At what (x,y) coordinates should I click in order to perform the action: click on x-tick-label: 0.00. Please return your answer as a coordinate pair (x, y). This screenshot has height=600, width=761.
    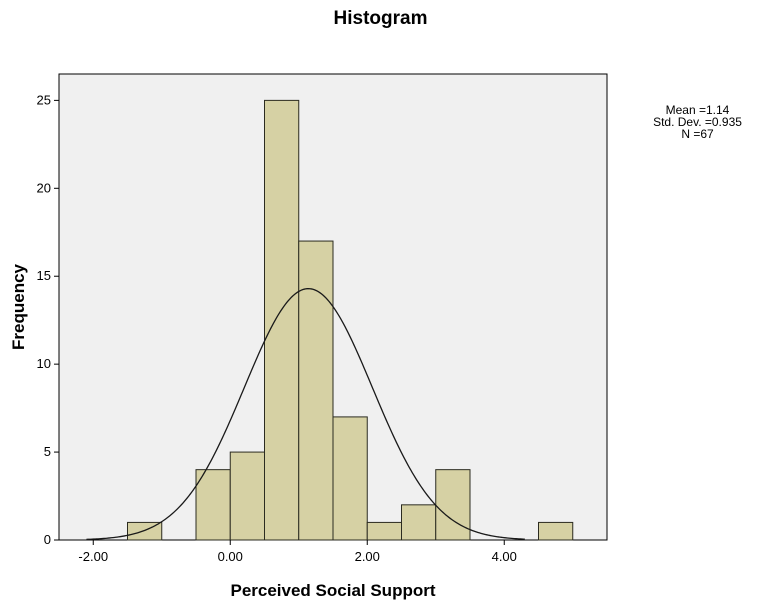
    Looking at the image, I should click on (230, 556).